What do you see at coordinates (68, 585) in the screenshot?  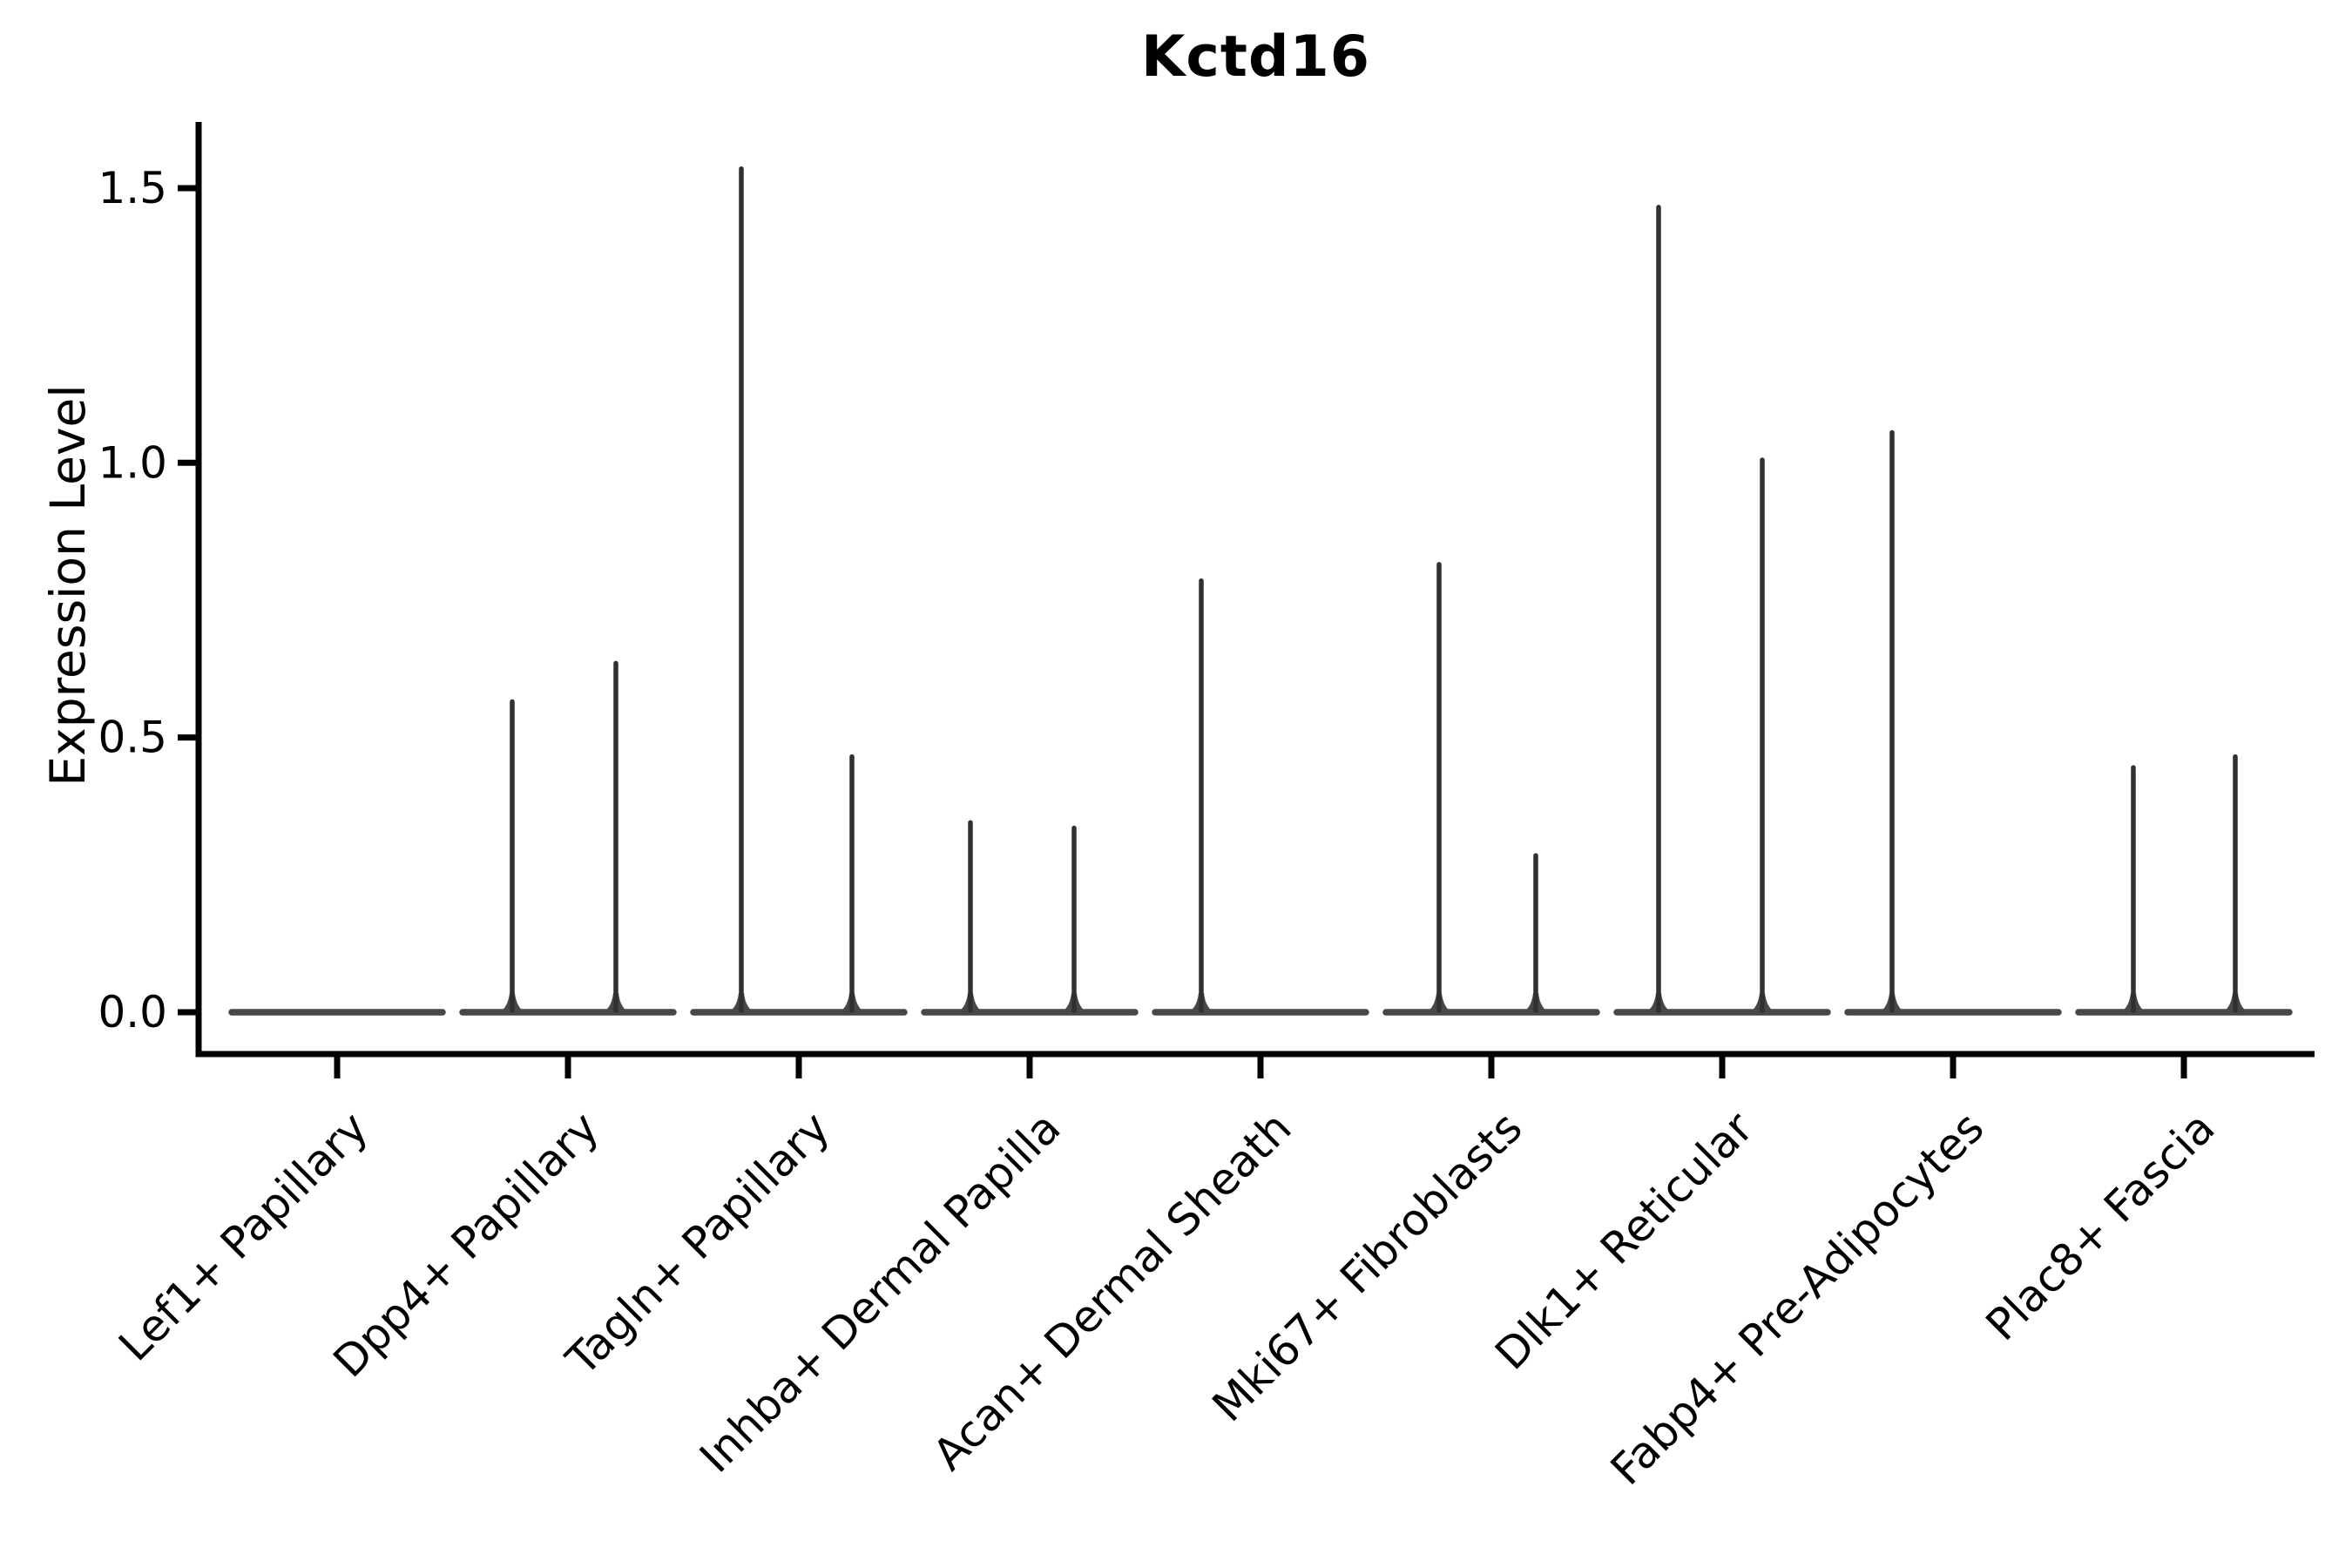 I see `y-axis-label: Expression Level` at bounding box center [68, 585].